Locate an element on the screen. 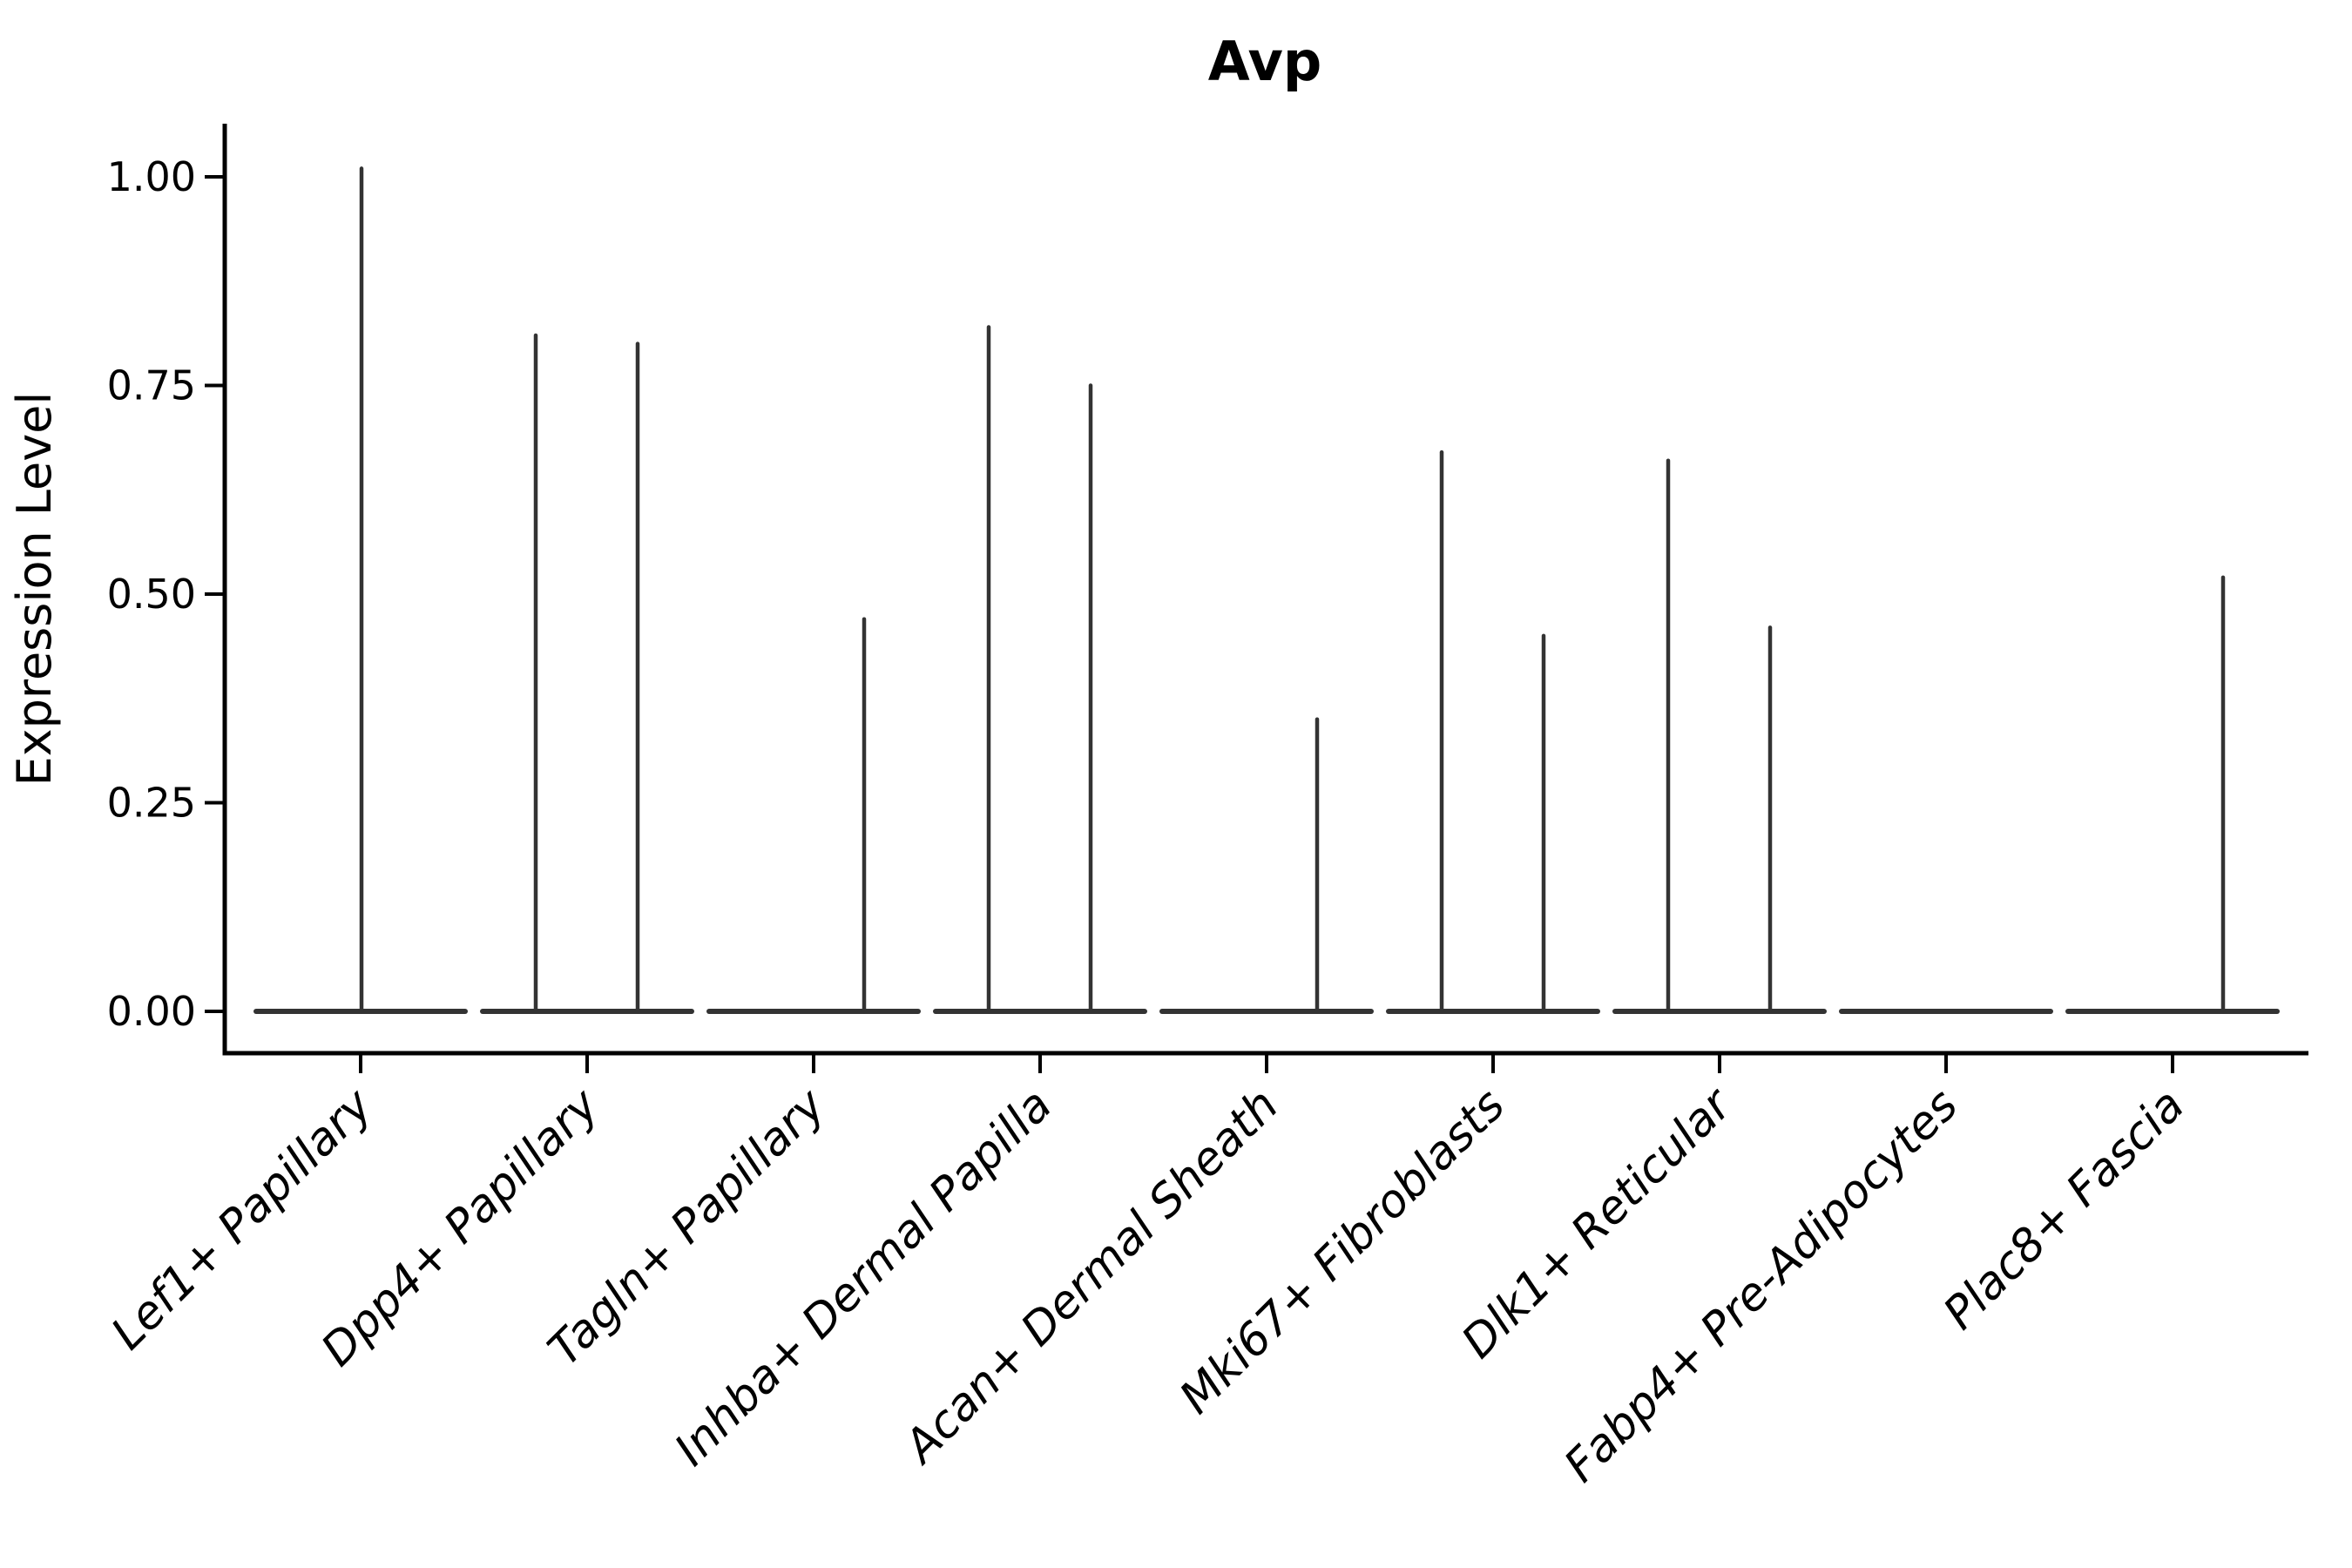 Image resolution: width=2352 pixels, height=1568 pixels. violin-inhba-dermal-papilla is located at coordinates (1040, 669).